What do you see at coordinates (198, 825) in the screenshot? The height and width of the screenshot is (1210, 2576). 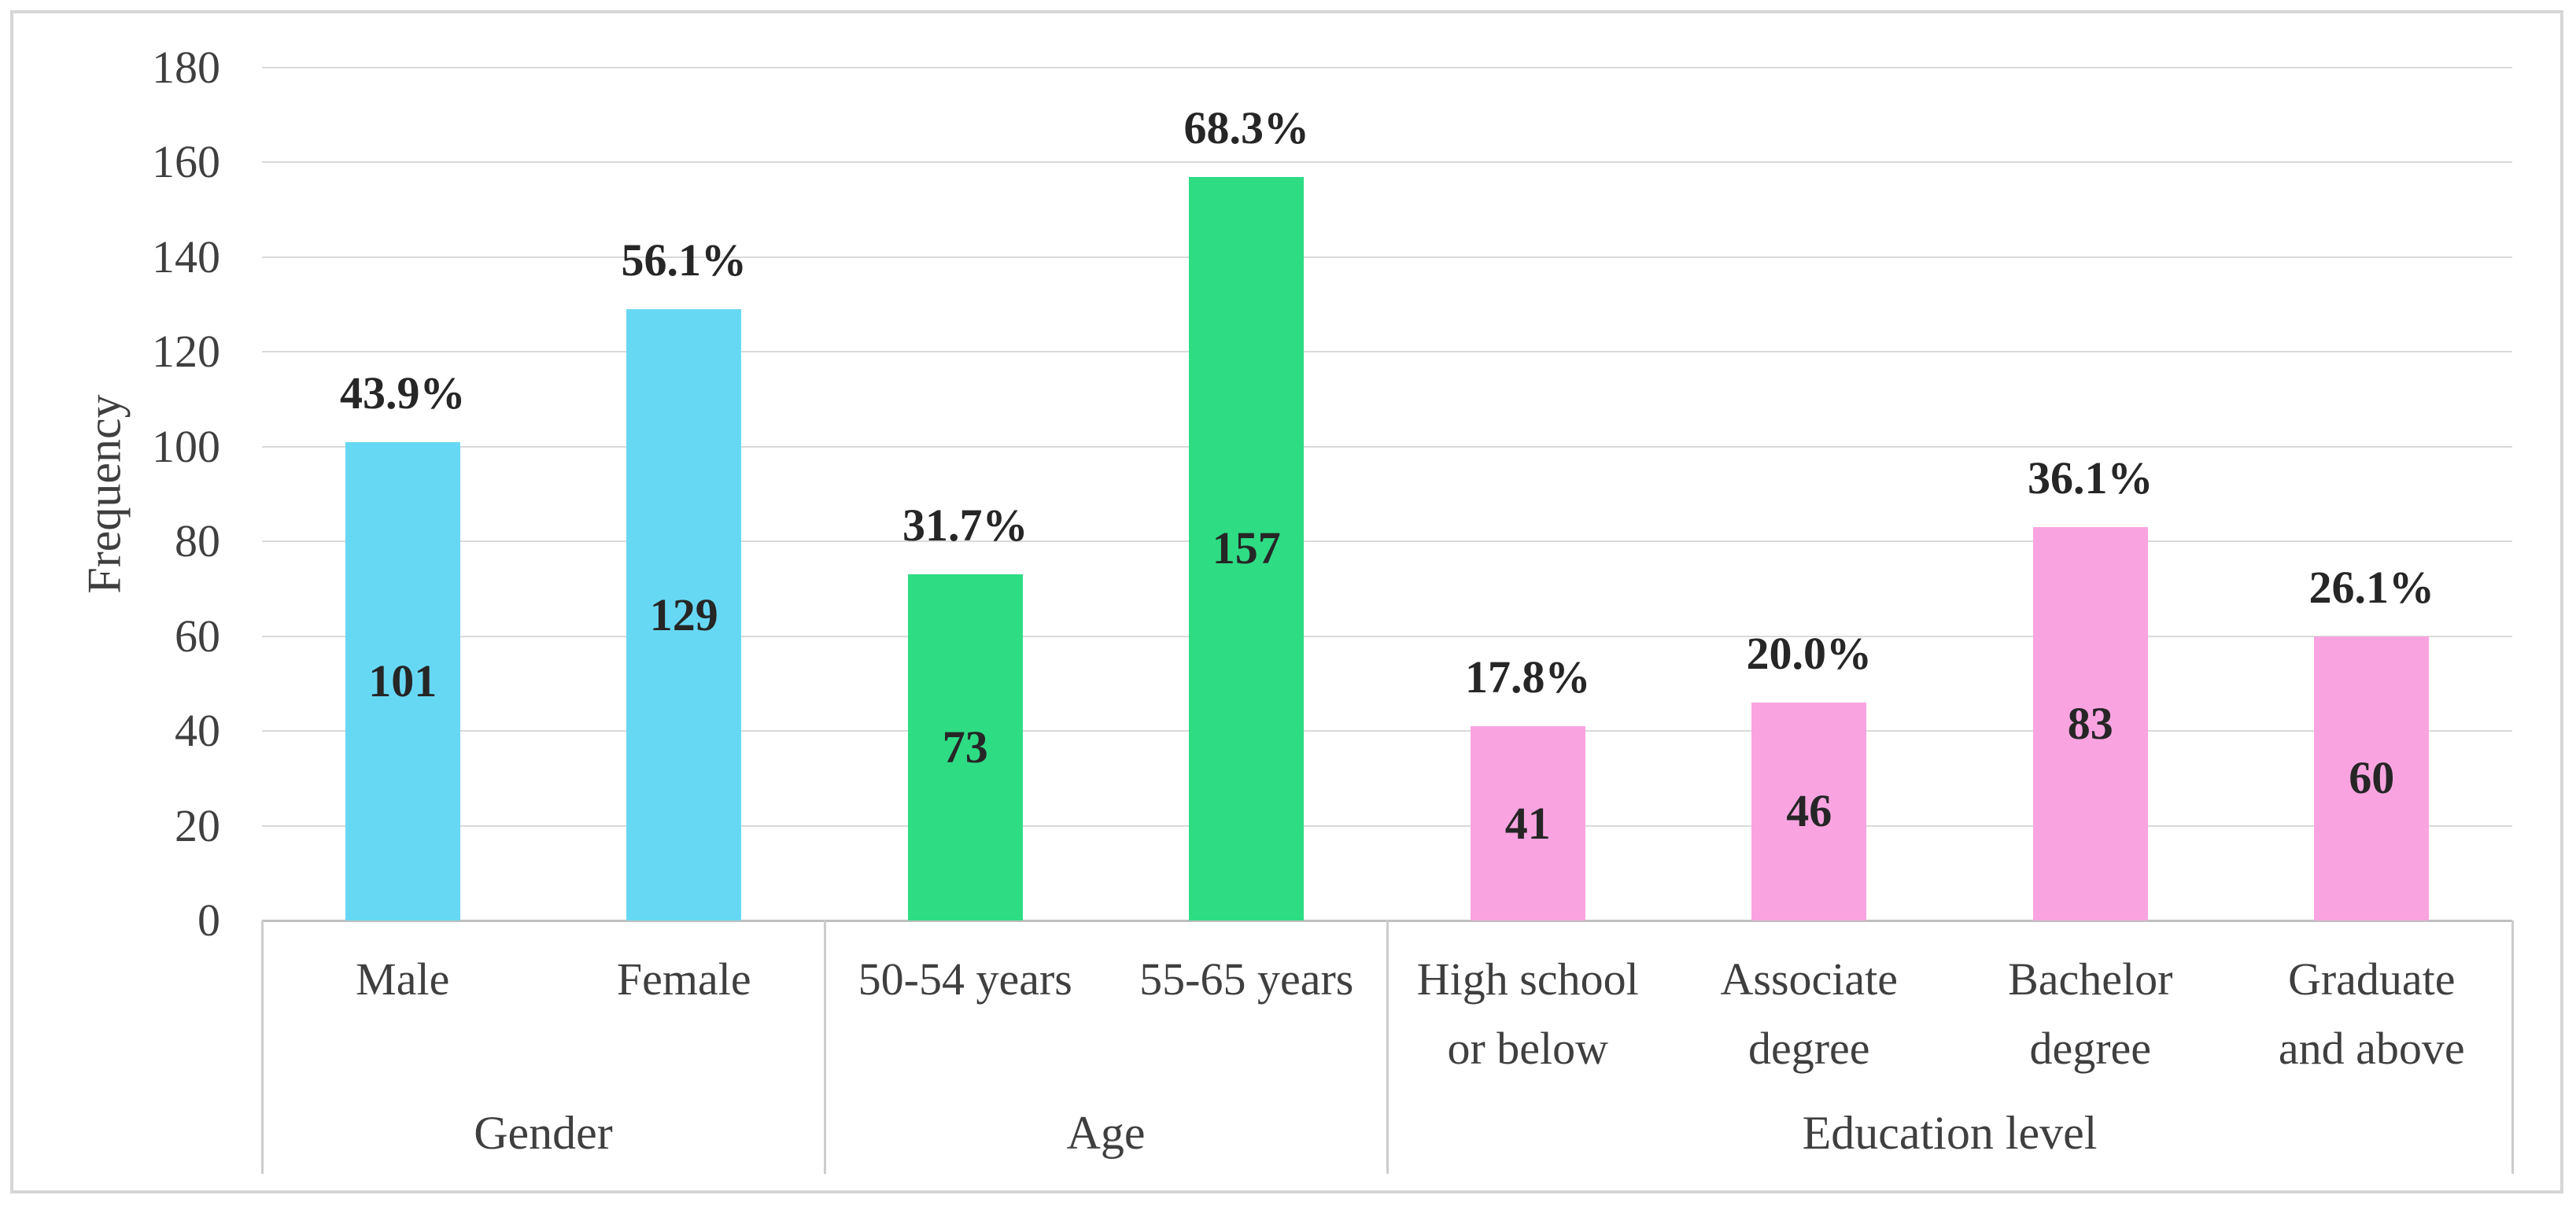 I see `y-tick-label: 20` at bounding box center [198, 825].